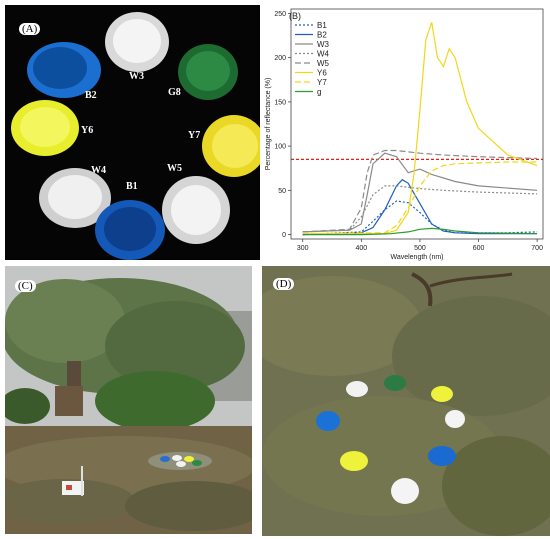  I want to click on x-tick-label: 500, so click(420, 248).